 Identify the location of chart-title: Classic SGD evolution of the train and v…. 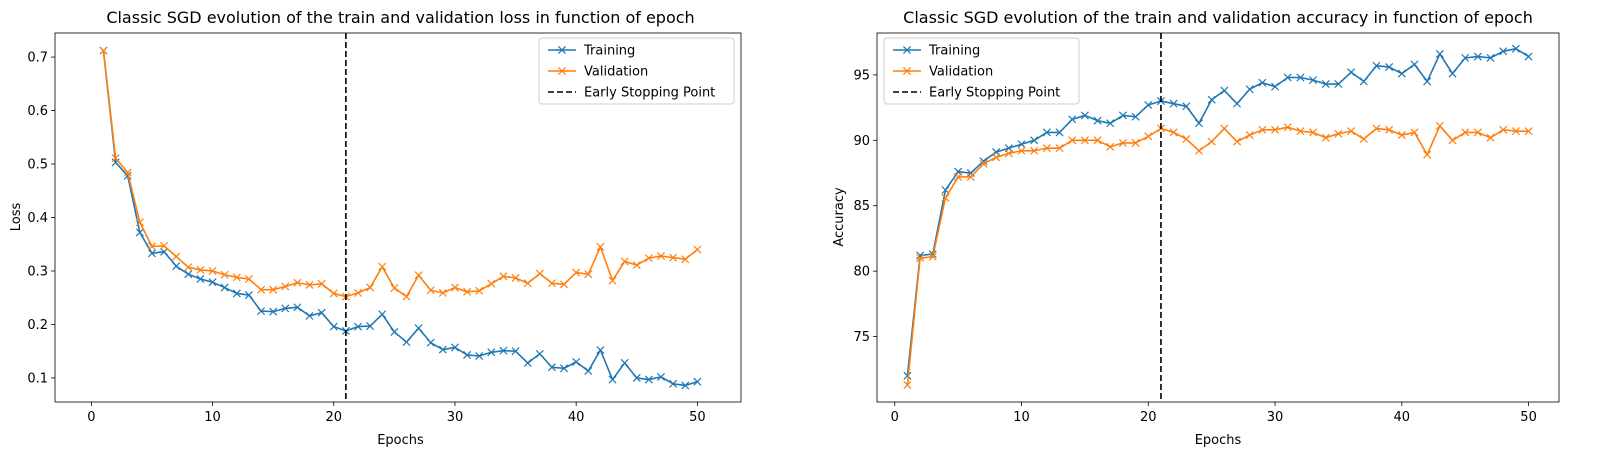
(400, 17).